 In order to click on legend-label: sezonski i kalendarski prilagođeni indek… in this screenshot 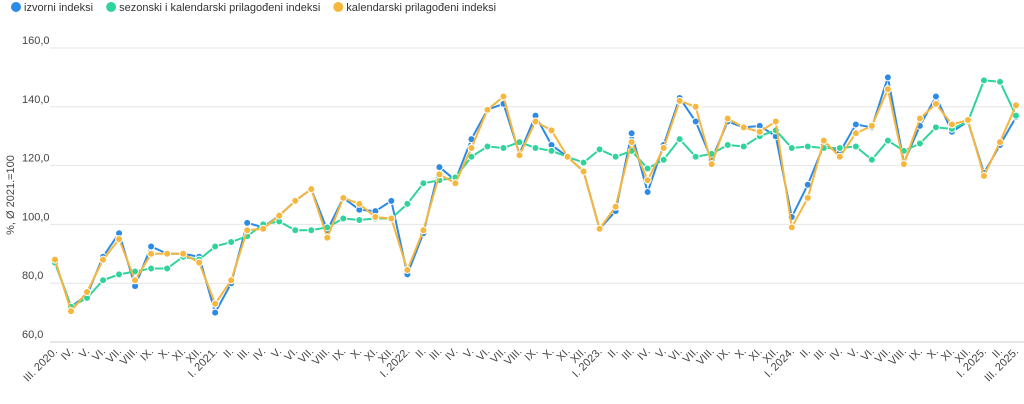, I will do `click(219, 8)`.